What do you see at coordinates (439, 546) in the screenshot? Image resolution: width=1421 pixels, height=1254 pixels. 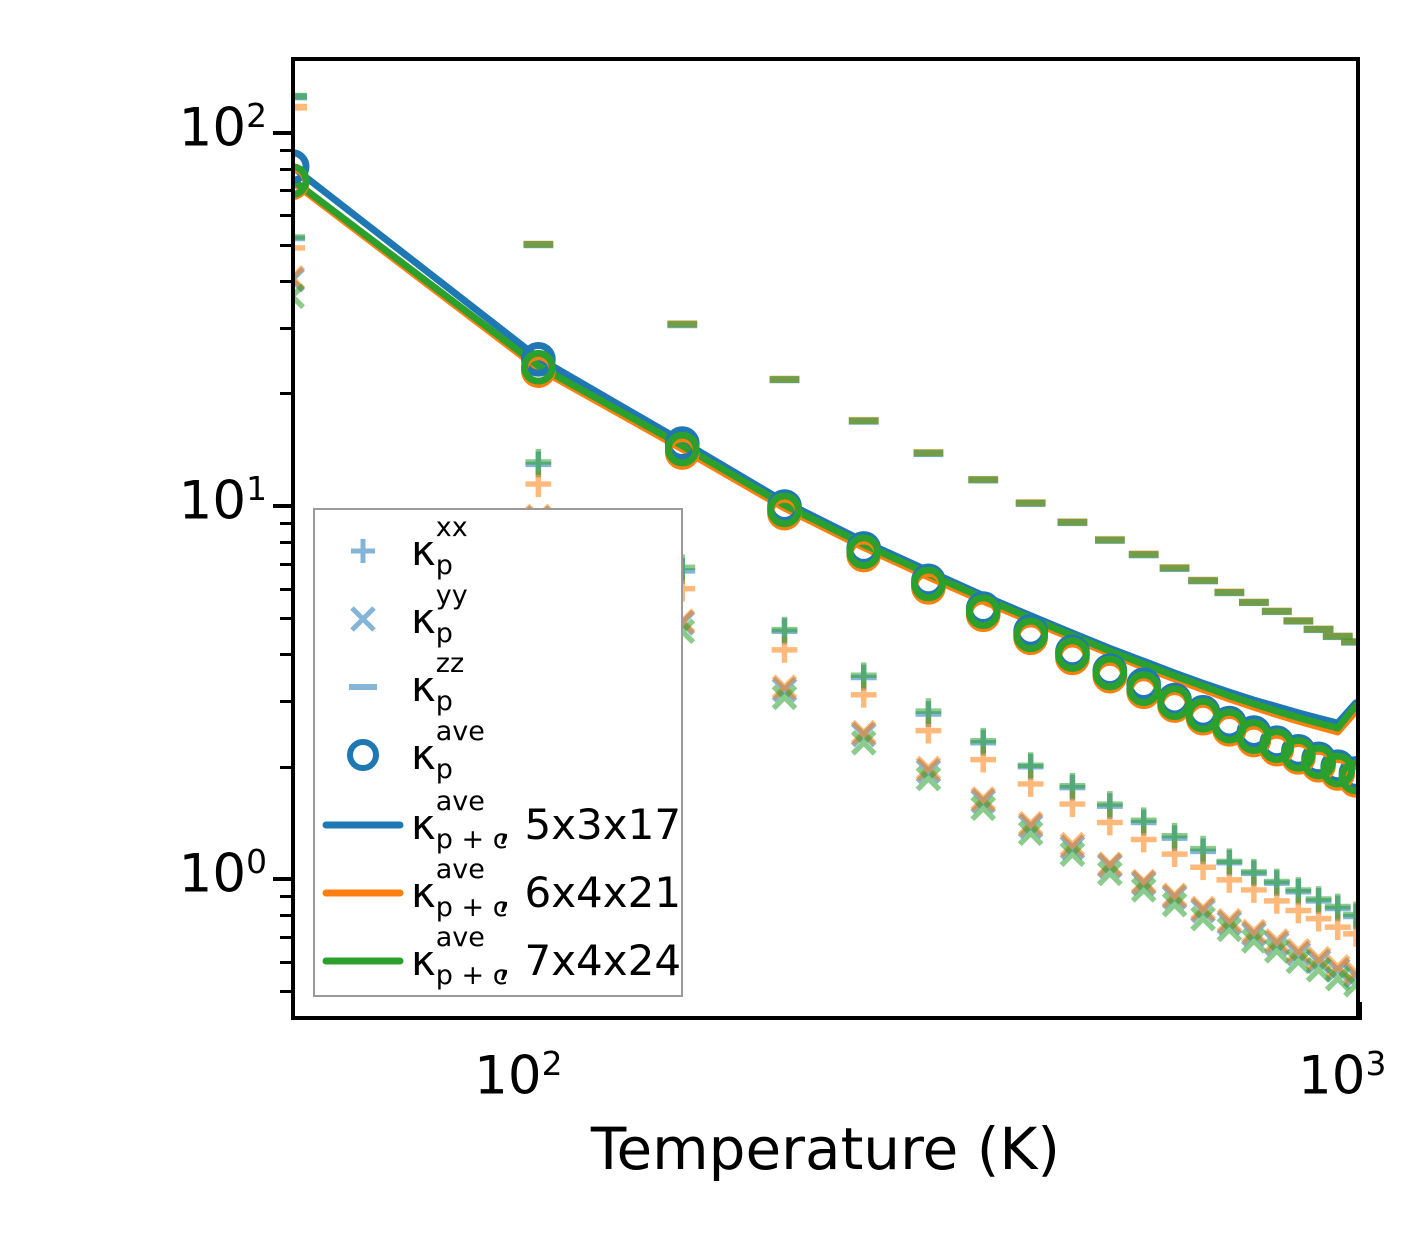 I see `legend-label: κ xx p` at bounding box center [439, 546].